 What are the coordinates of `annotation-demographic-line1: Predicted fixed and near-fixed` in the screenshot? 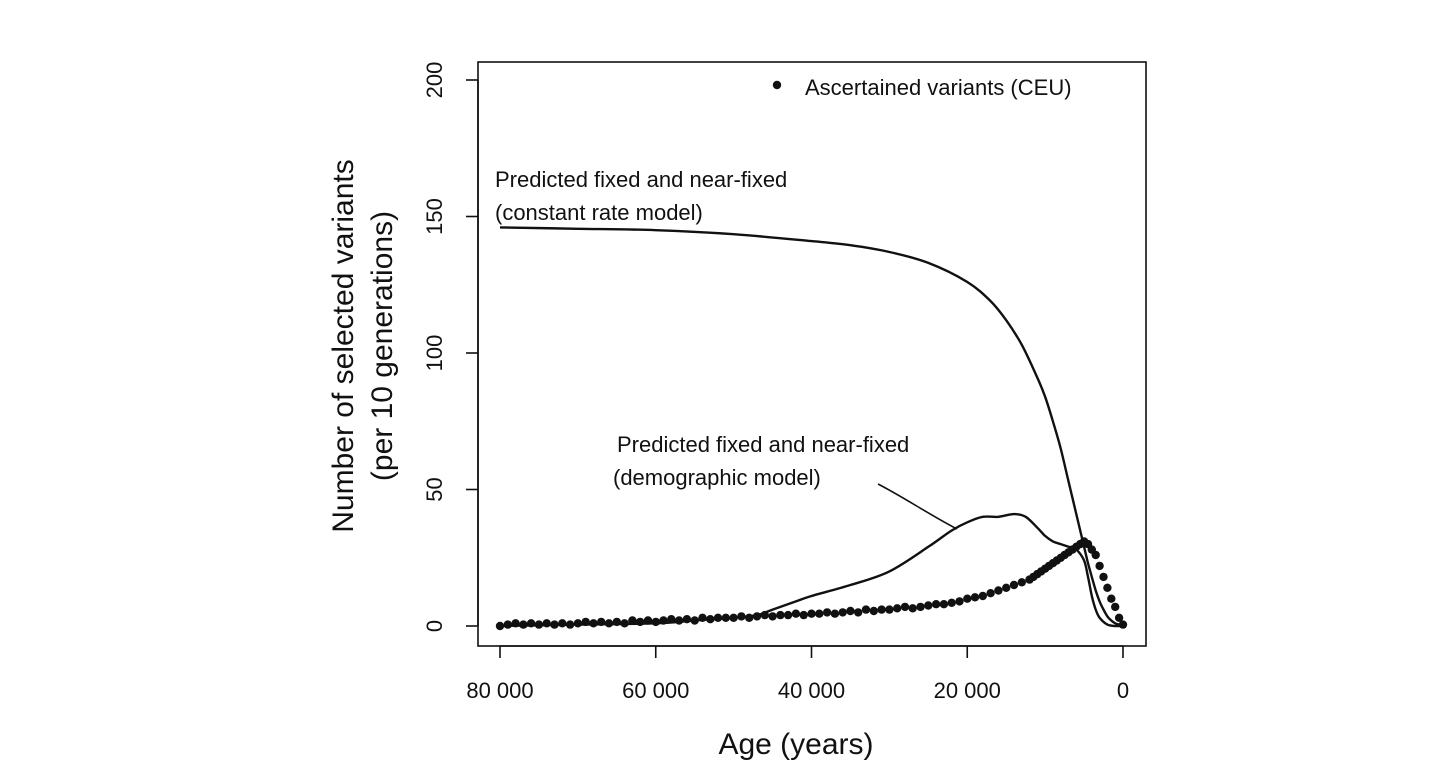 It's located at (763, 444).